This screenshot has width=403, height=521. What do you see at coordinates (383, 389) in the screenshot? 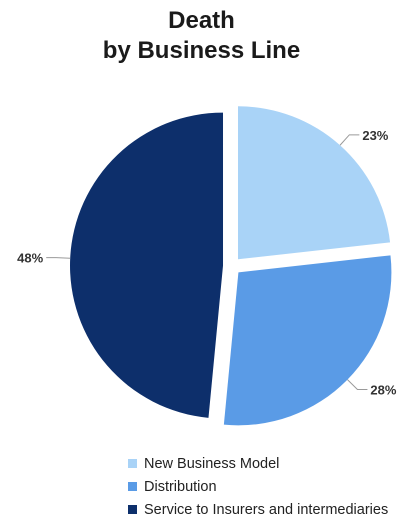
I see `slice-value-label: 28%` at bounding box center [383, 389].